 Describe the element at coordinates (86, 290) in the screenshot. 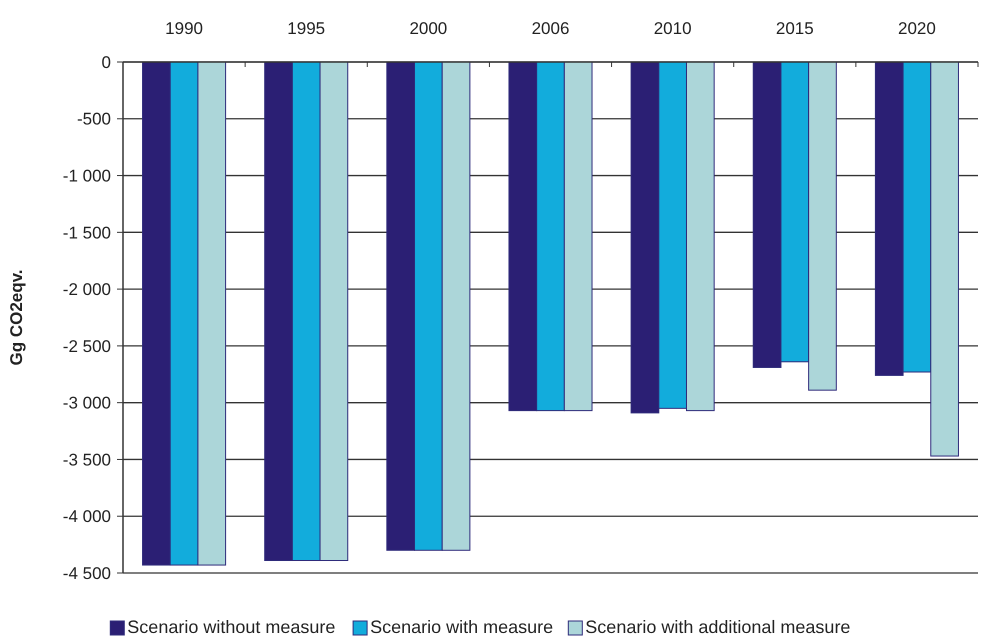

I see `y-tick-label: -2 000` at that location.